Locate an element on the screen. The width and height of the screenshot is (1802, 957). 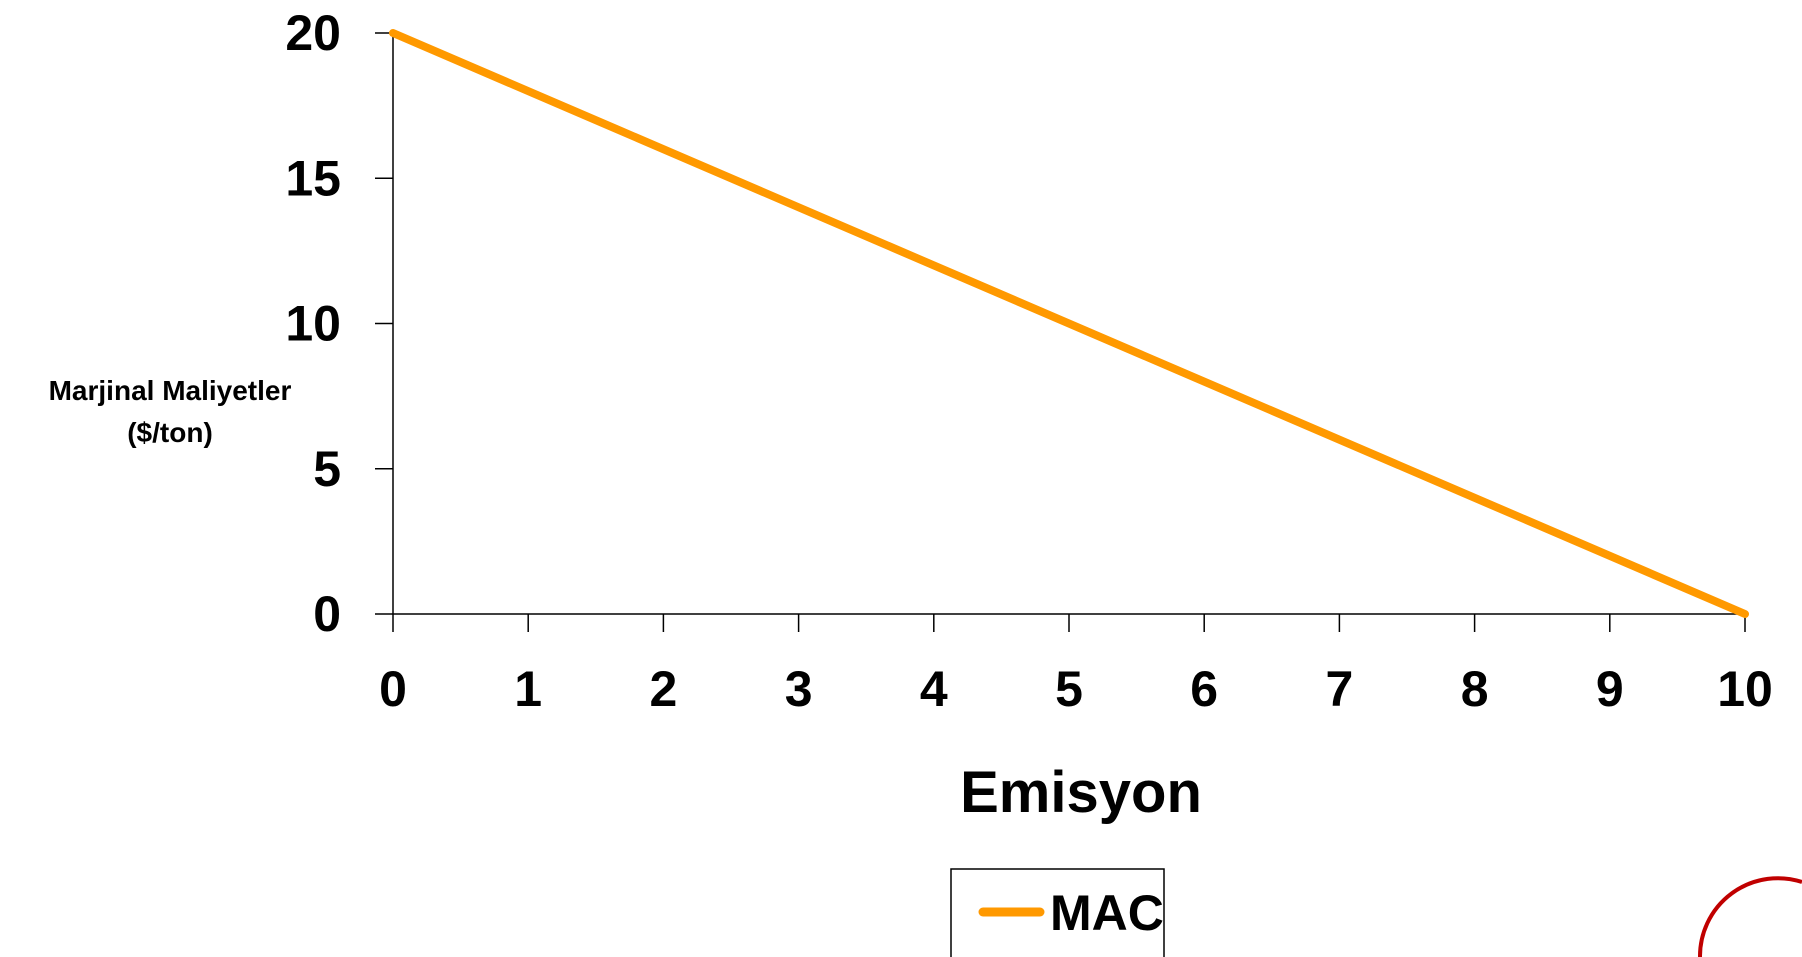
y-tick-label: 10 is located at coordinates (313, 324).